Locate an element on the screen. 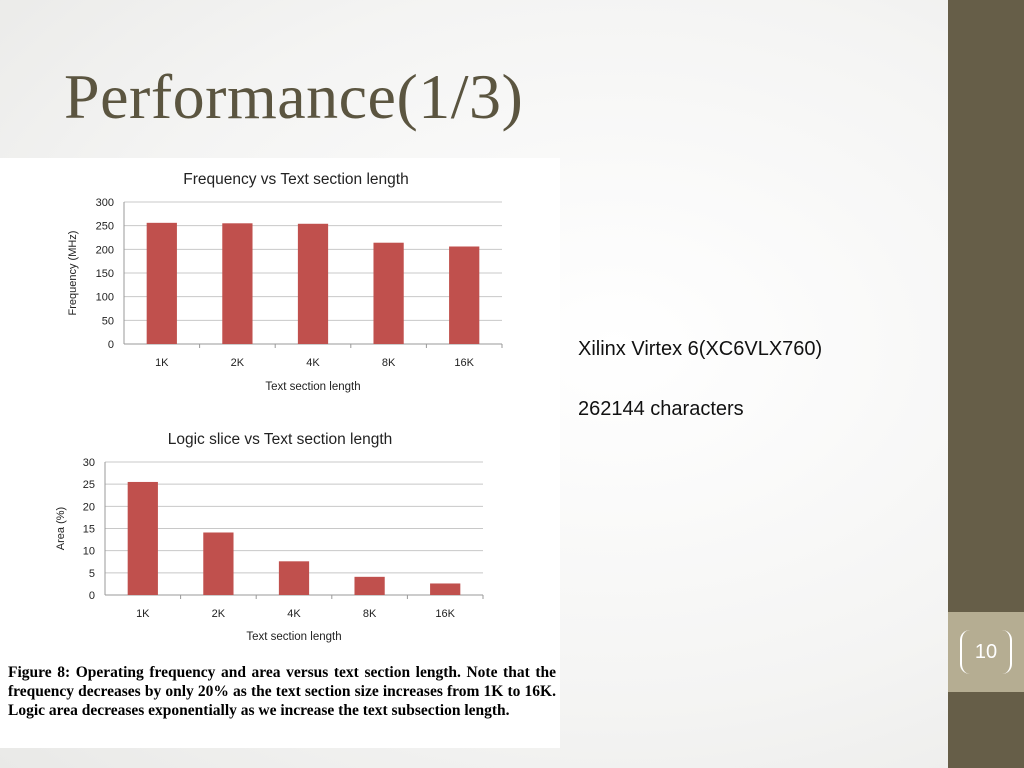 This screenshot has width=1024, height=768. page-number: 10 is located at coordinates (986, 652).